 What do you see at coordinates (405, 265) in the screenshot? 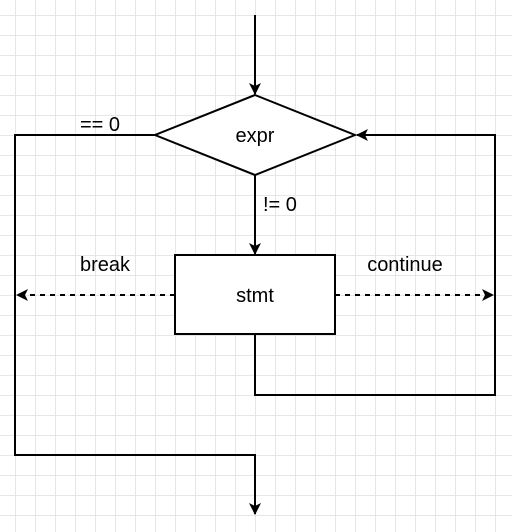
I see `continue-edge-label: continue` at bounding box center [405, 265].